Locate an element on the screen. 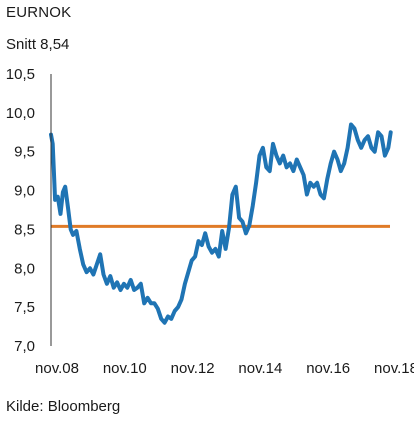 The width and height of the screenshot is (414, 425). y-tick-labels: 10,5 10,0 9,5 9,0 8,5 8,0 7,5 7,0 is located at coordinates (20, 210).